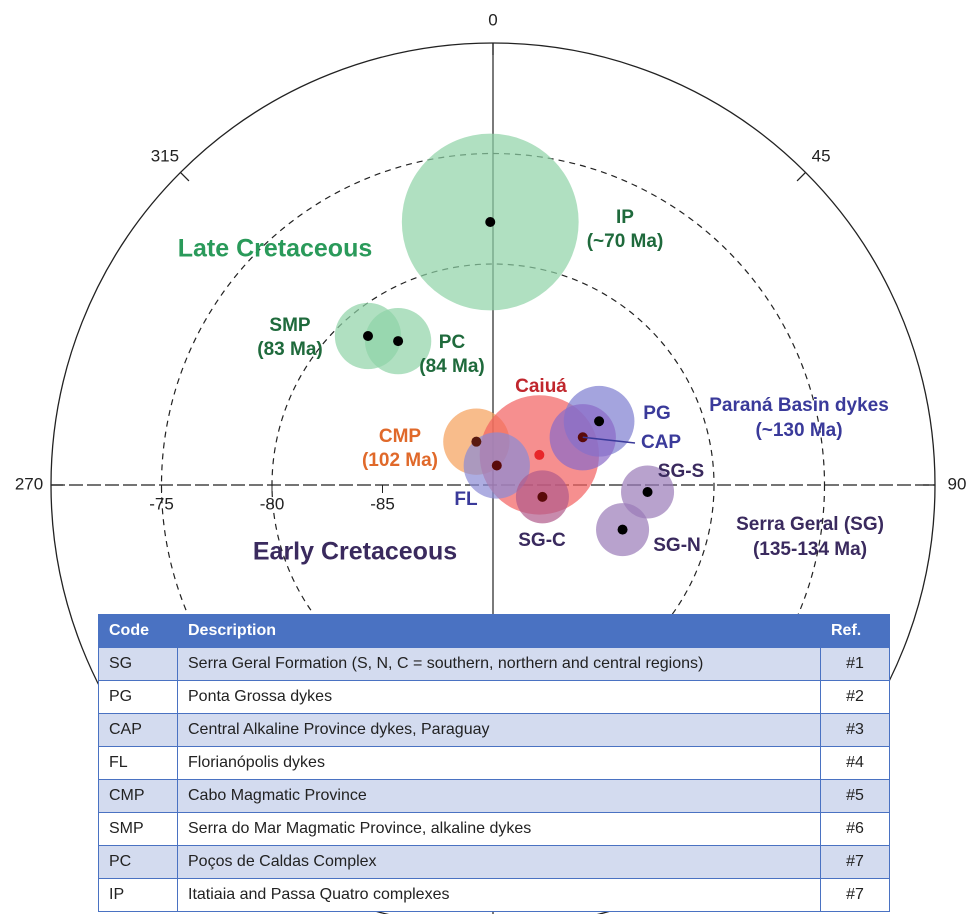 The image size is (971, 914). What do you see at coordinates (799, 405) in the screenshot?
I see `annotation: Paraná Basin dykes` at bounding box center [799, 405].